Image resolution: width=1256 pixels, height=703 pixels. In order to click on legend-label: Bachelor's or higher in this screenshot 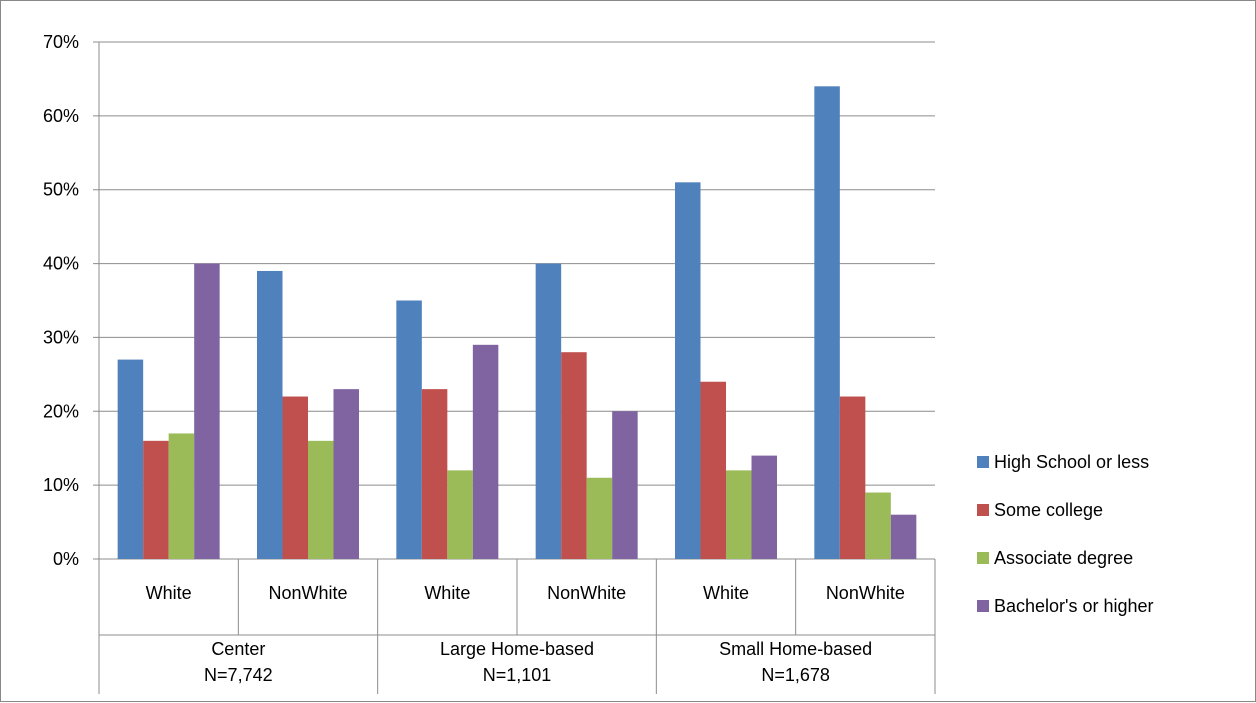, I will do `click(1074, 606)`.